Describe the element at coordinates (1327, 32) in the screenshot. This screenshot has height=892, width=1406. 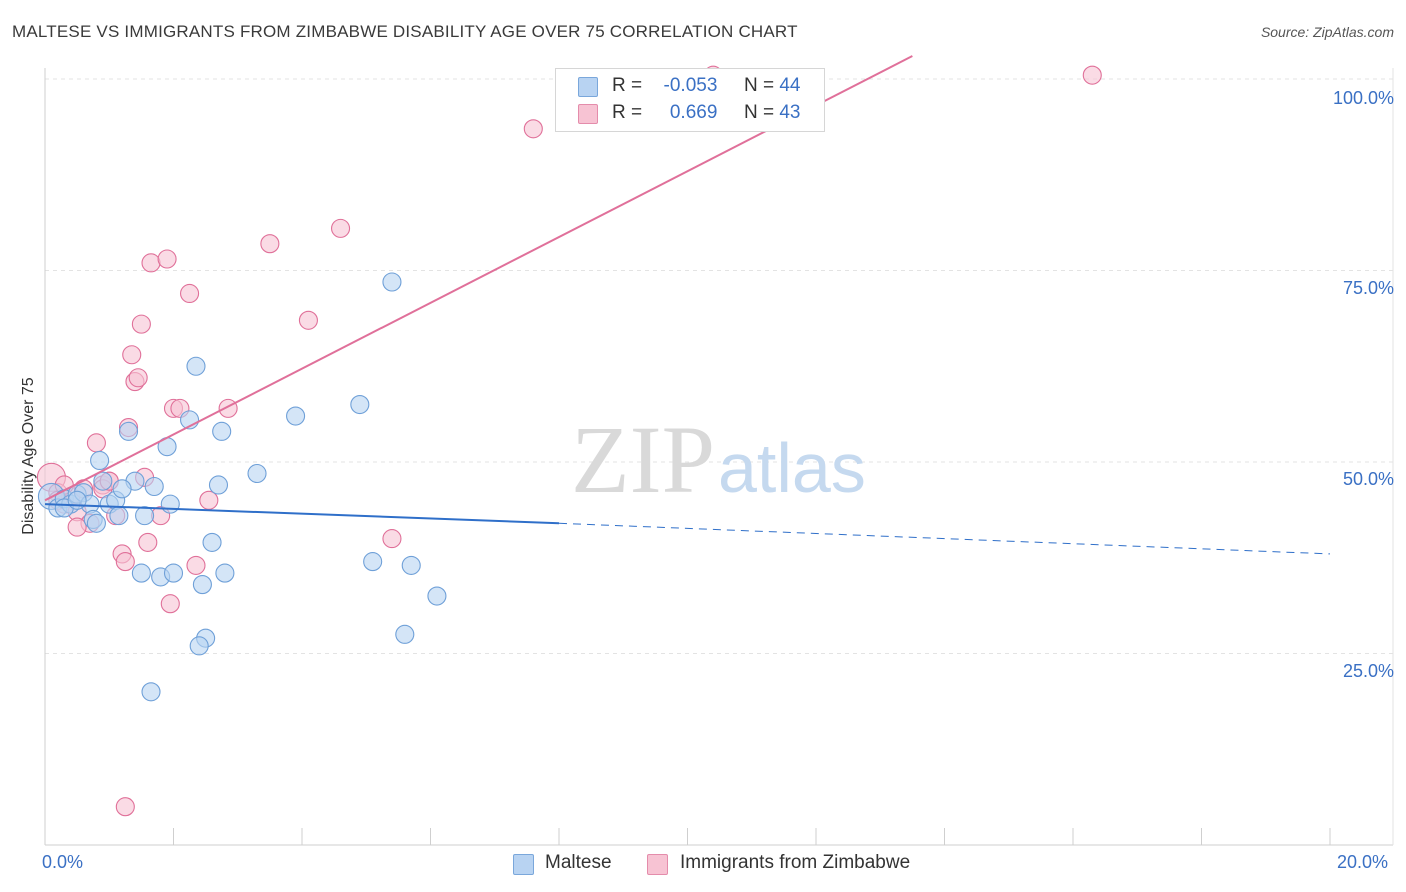
I see `source-label: Source: ZipAtlas.com` at that location.